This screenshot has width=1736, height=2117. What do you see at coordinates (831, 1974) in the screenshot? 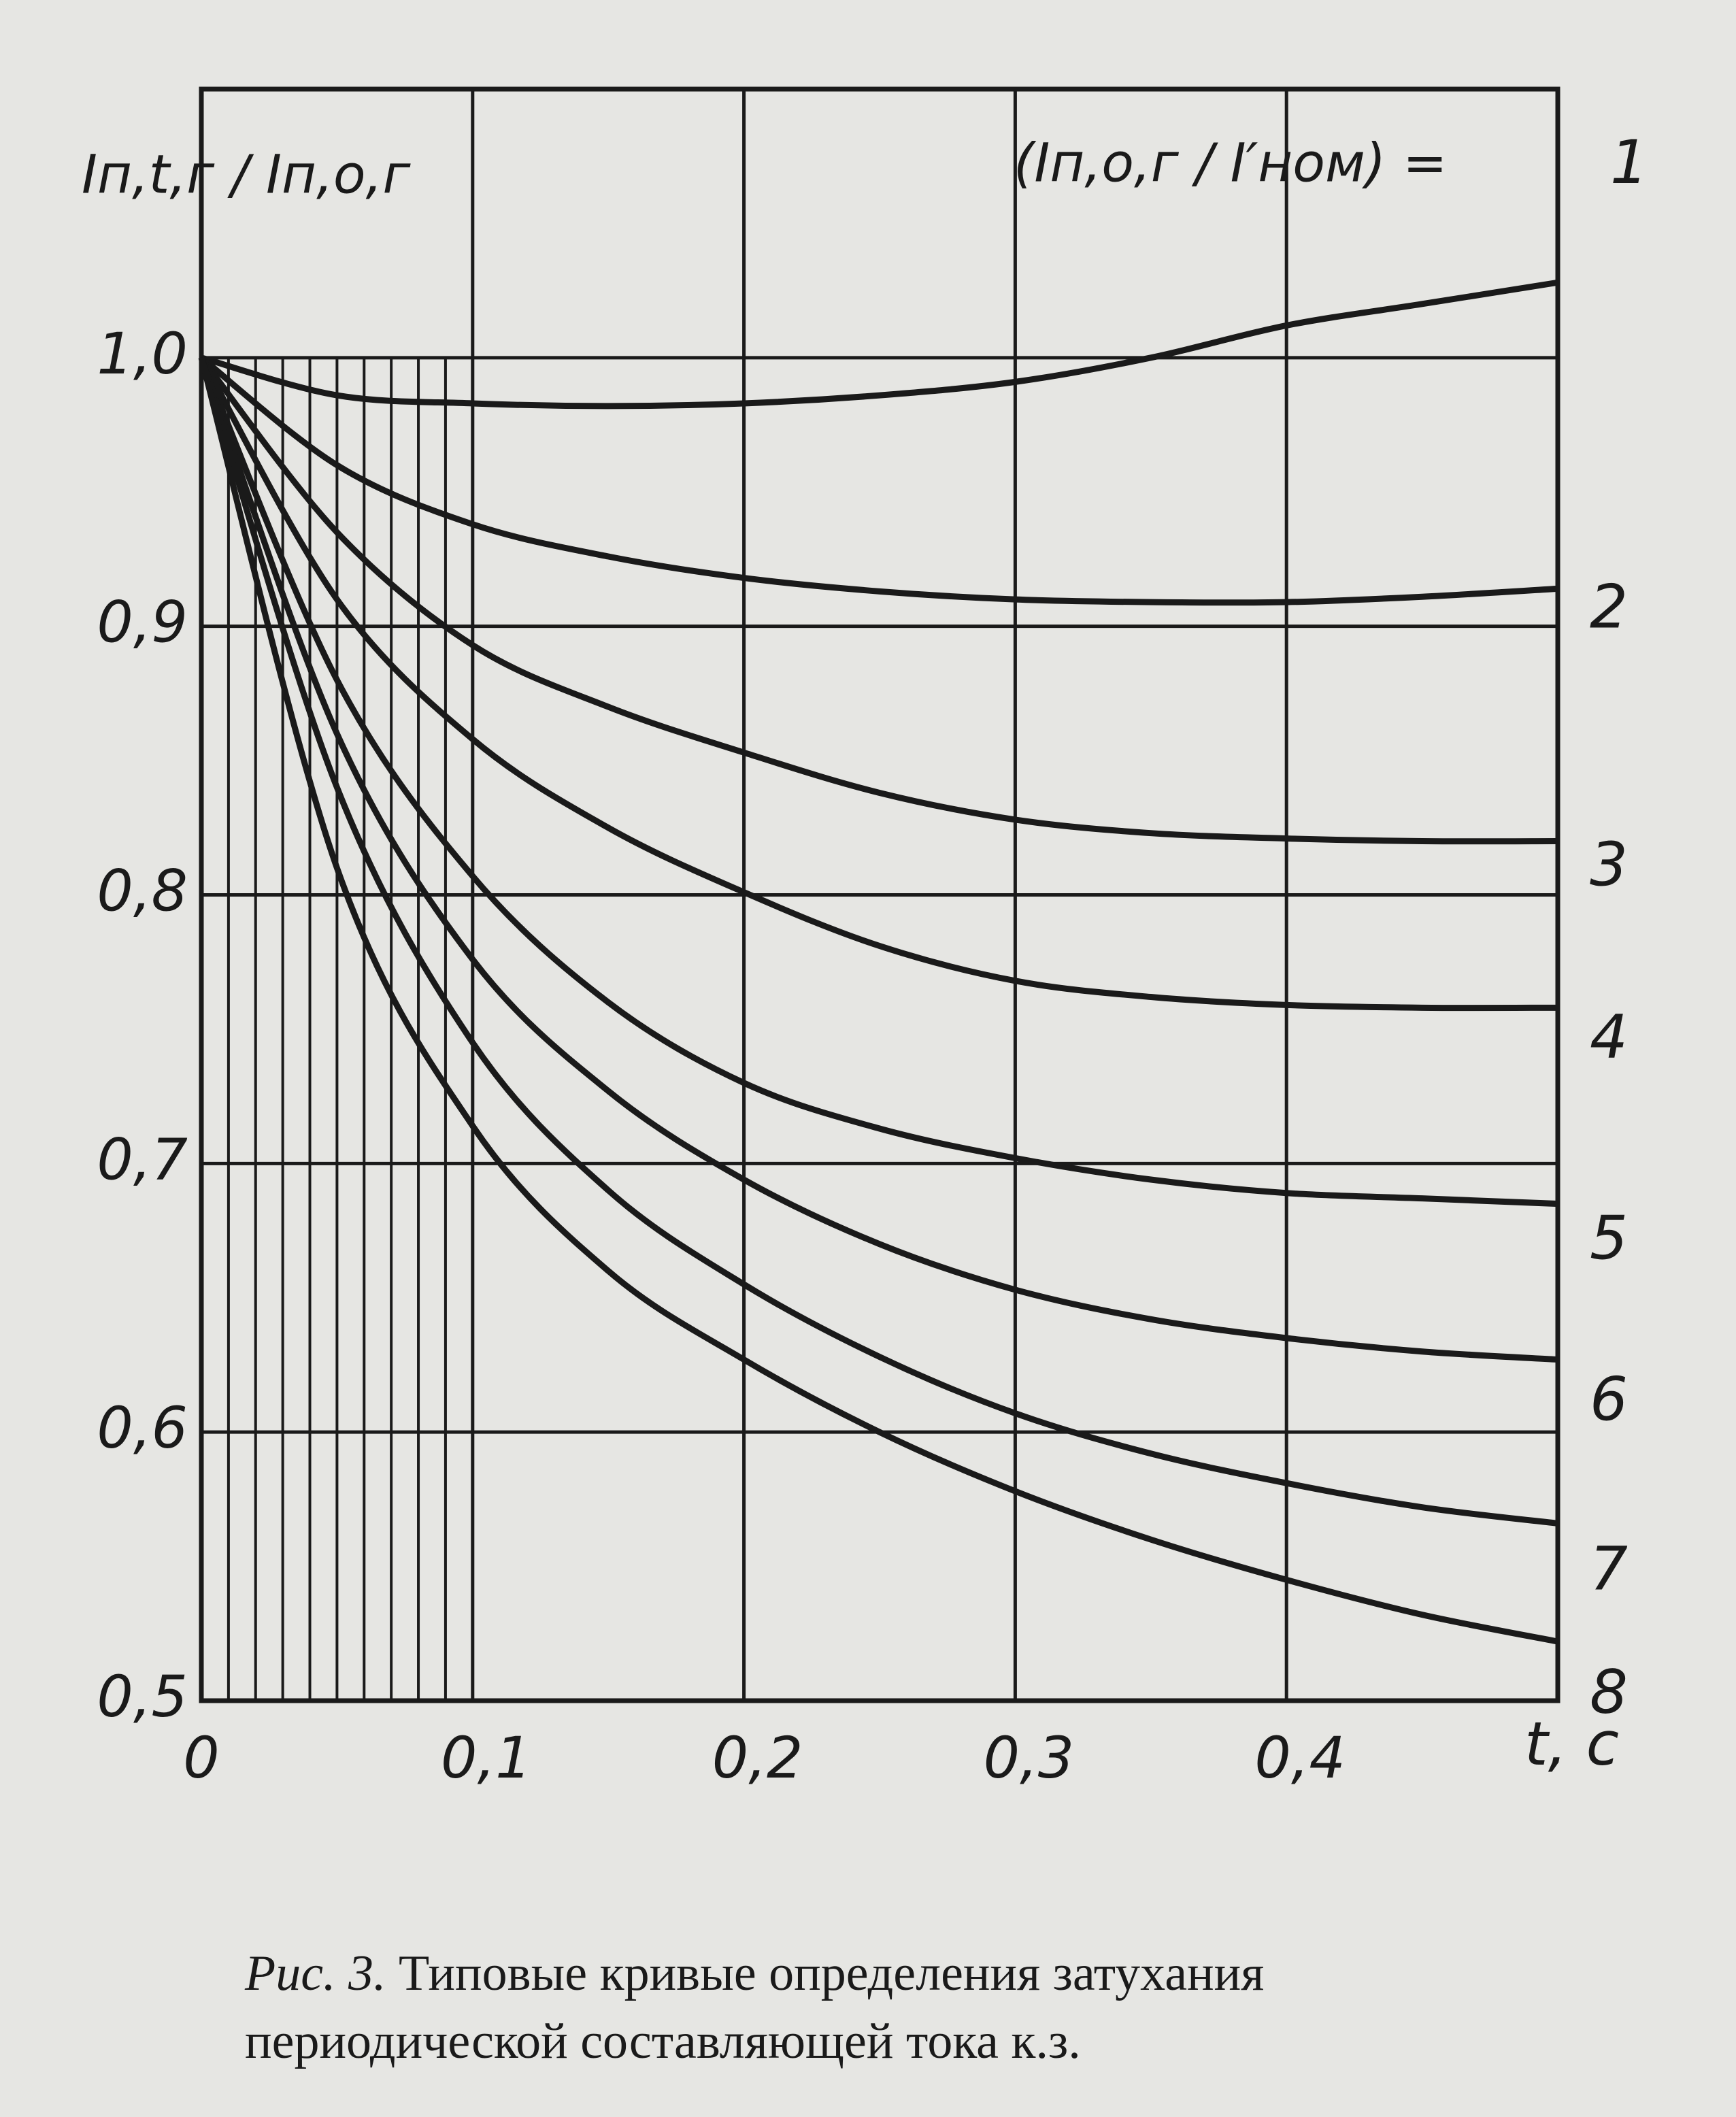
I see `caption-line: Типовые кривые определения затухания` at bounding box center [831, 1974].